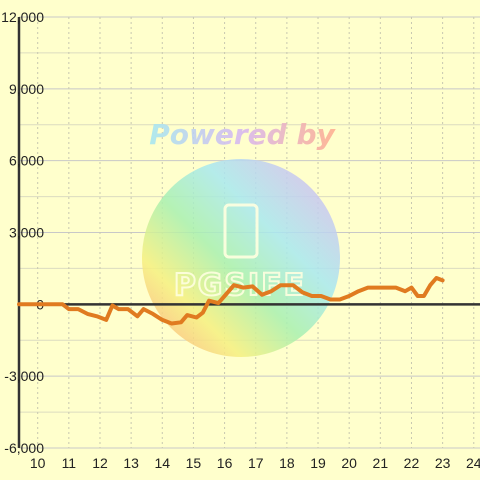 This screenshot has height=480, width=480. I want to click on x-tick-label: 19, so click(318, 463).